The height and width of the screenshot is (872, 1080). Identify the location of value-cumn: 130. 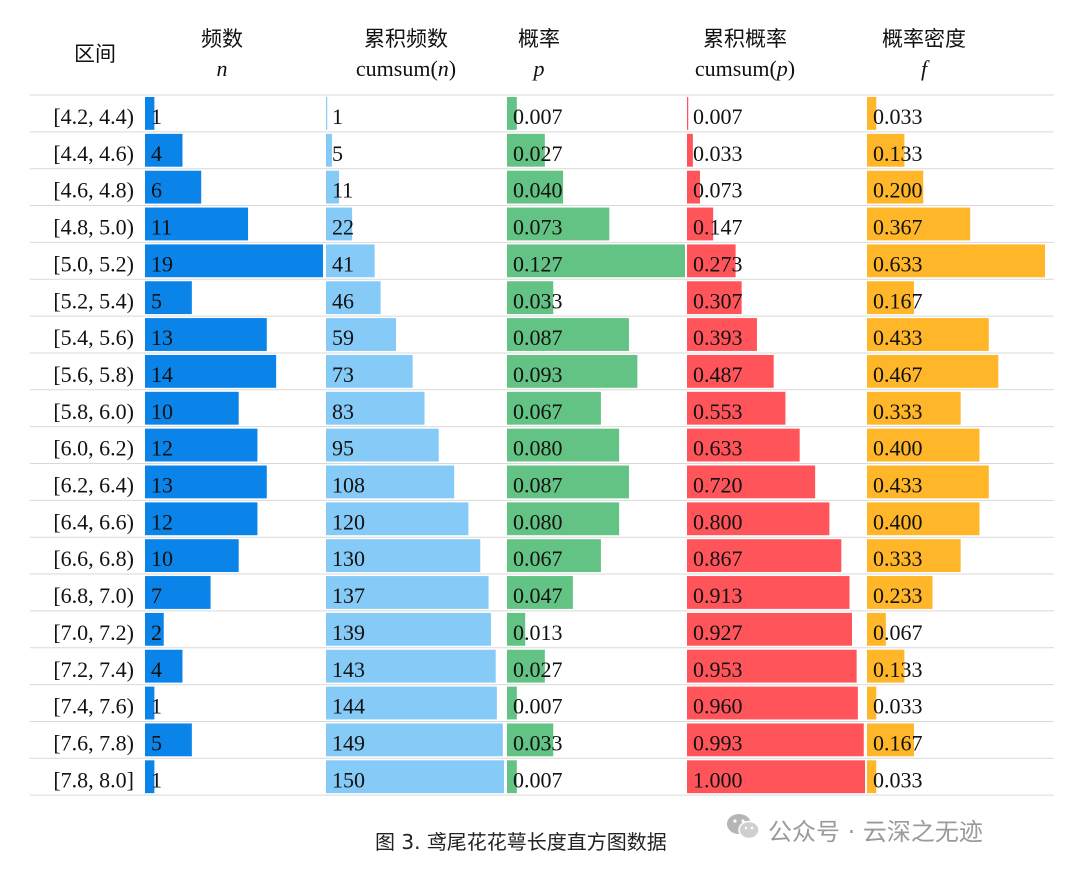
(348, 558).